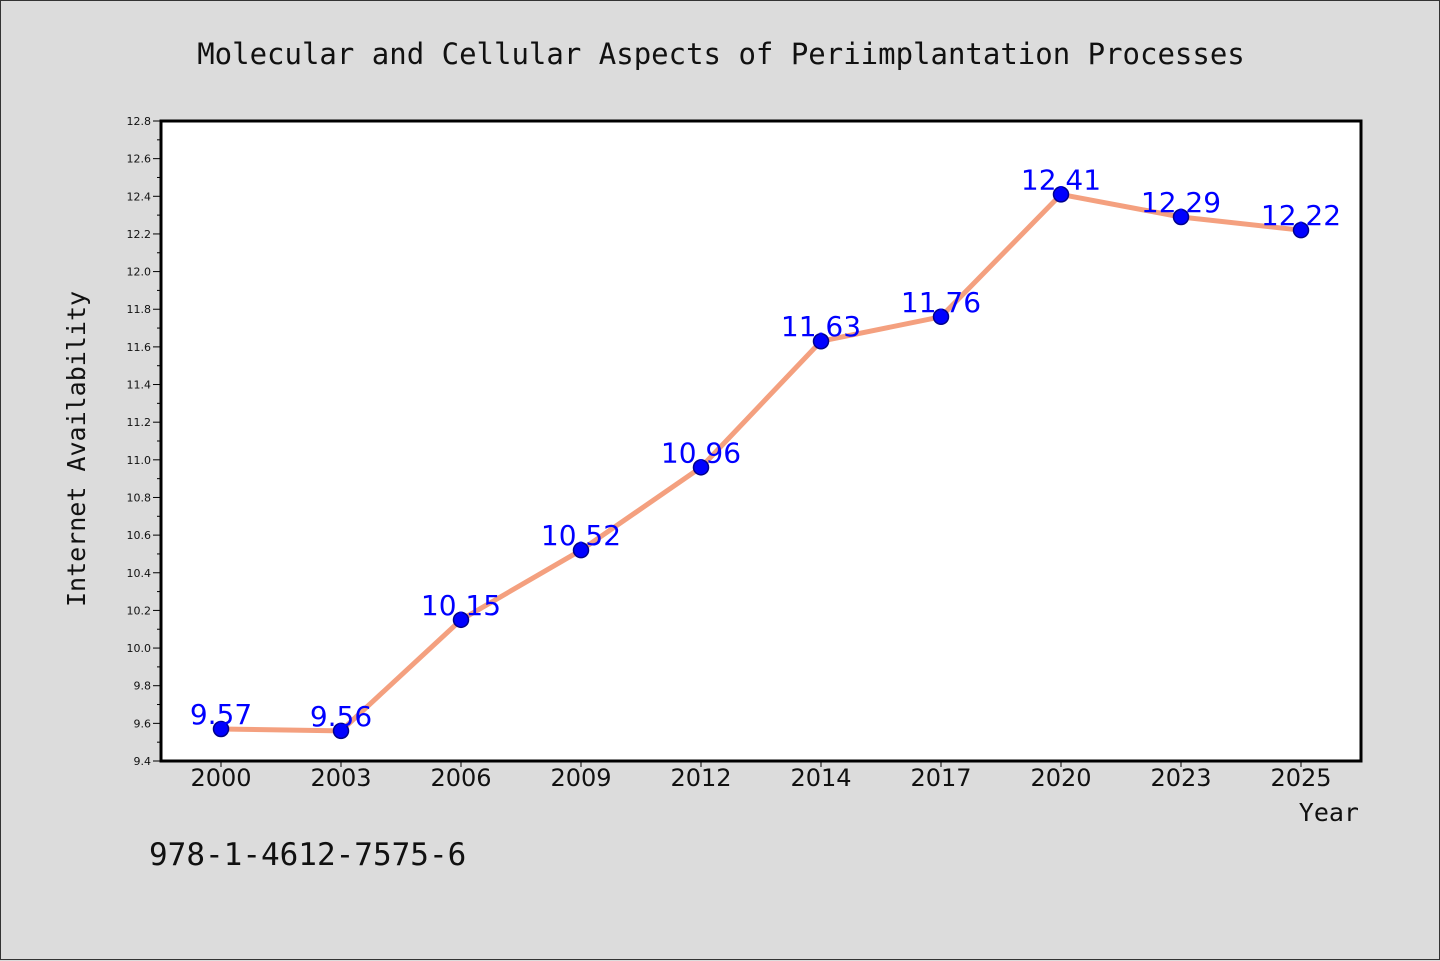 The image size is (1440, 961). What do you see at coordinates (941, 302) in the screenshot?
I see `data-label: 11.76` at bounding box center [941, 302].